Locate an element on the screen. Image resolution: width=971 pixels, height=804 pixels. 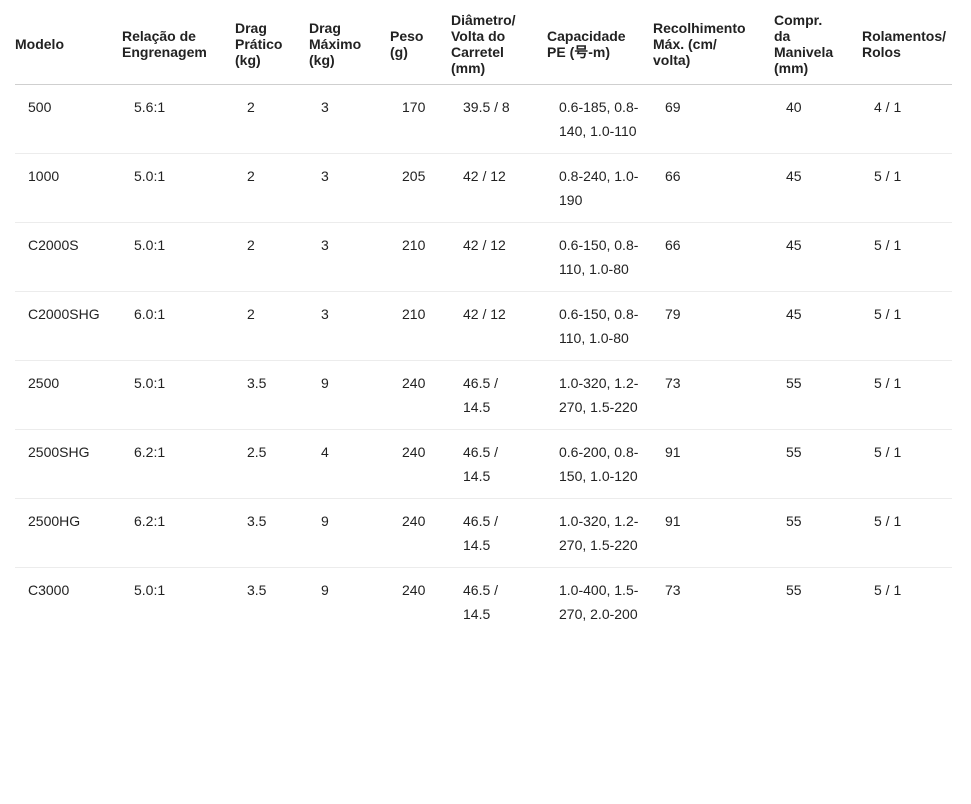
column-header: Compr. da Manivela (mm) is located at coordinates (818, 46).